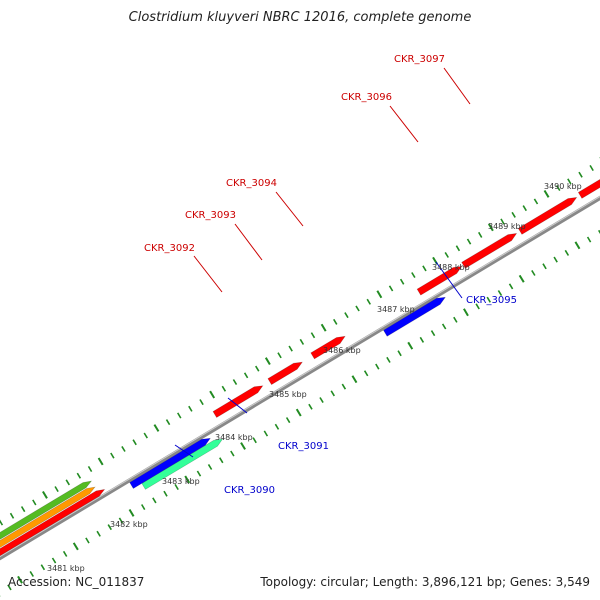 This screenshot has height=600, width=600. Describe the element at coordinates (48, 517) in the screenshot. I see `gene-block-orange` at that location.